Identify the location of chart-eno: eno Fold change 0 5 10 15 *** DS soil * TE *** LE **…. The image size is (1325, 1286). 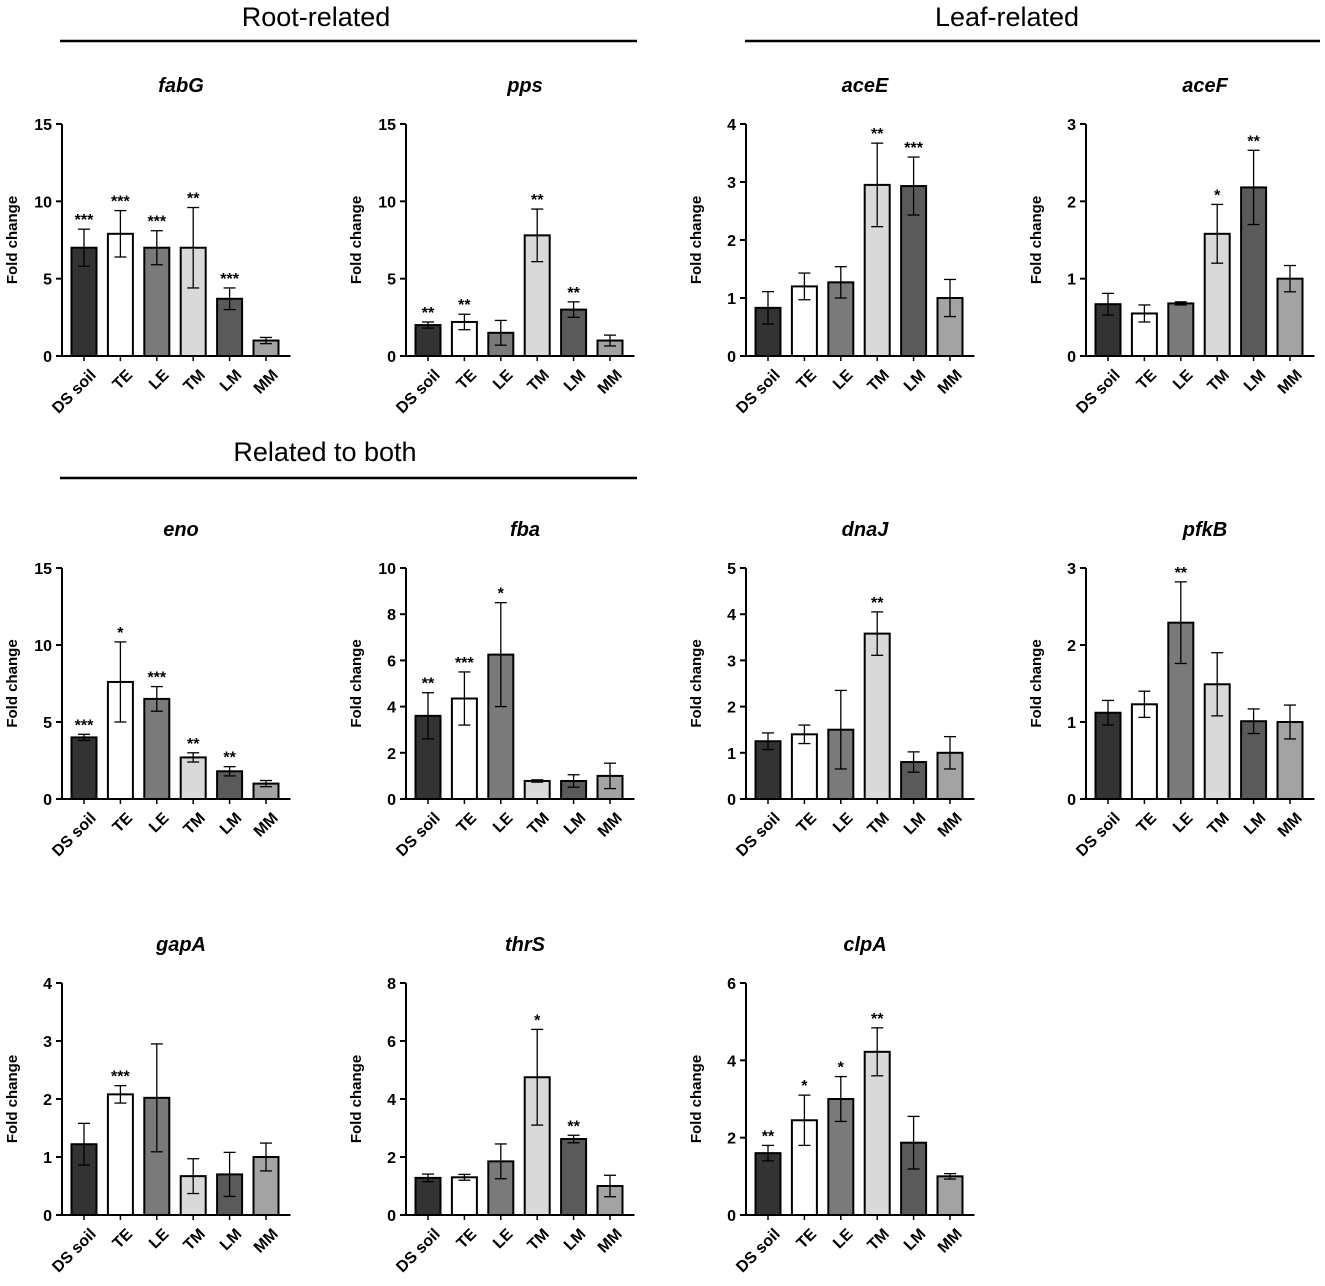
(147, 689).